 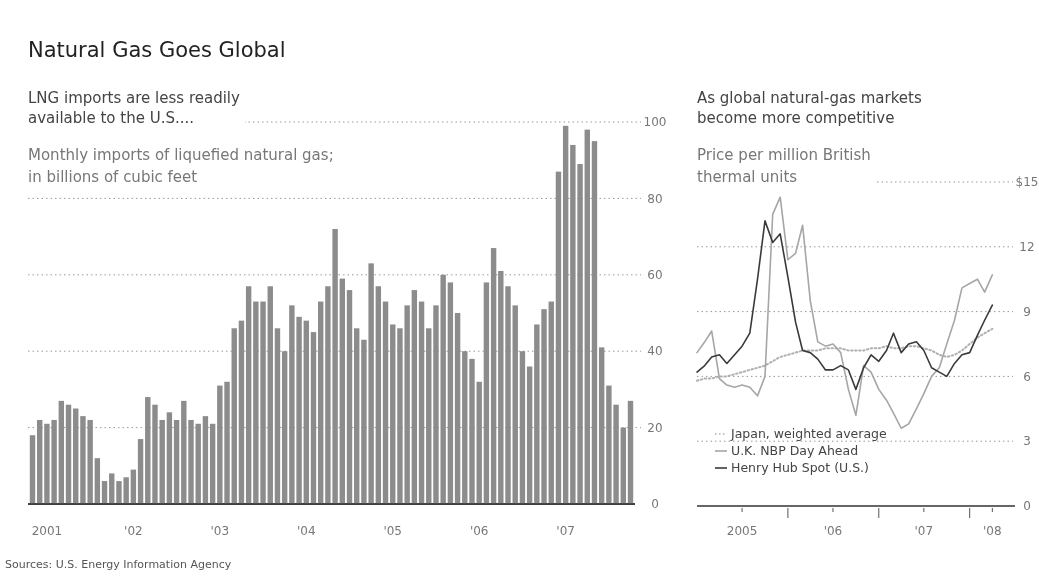 I want to click on source-note: Sources: U.S. Energy Information Agency, so click(x=118, y=564).